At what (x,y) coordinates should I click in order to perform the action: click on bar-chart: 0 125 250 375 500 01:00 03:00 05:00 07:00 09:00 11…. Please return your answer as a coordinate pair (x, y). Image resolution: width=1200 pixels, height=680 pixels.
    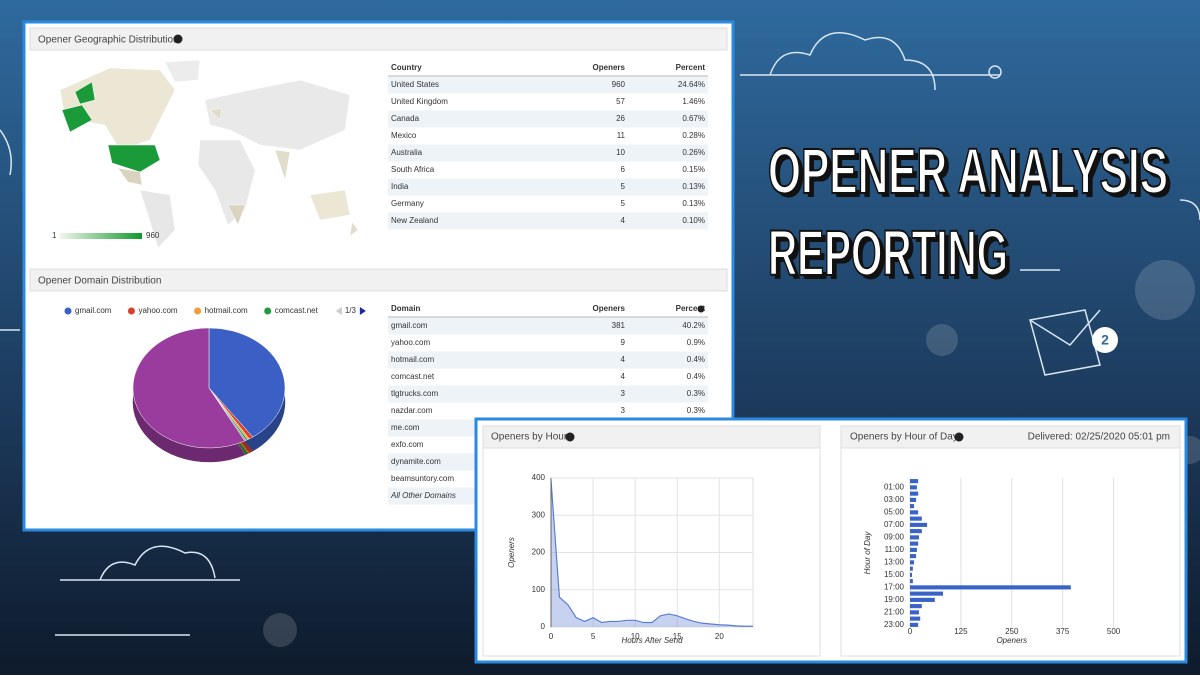
    Looking at the image, I should click on (992, 561).